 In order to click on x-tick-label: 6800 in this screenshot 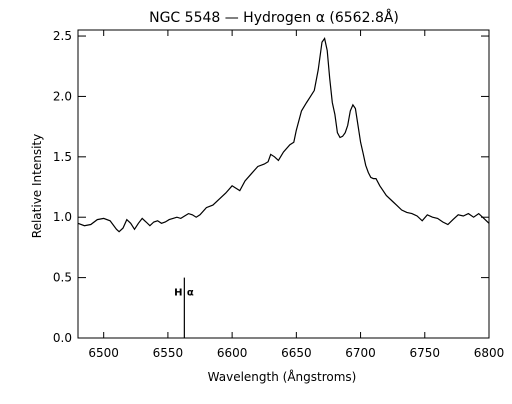, I will do `click(489, 353)`.